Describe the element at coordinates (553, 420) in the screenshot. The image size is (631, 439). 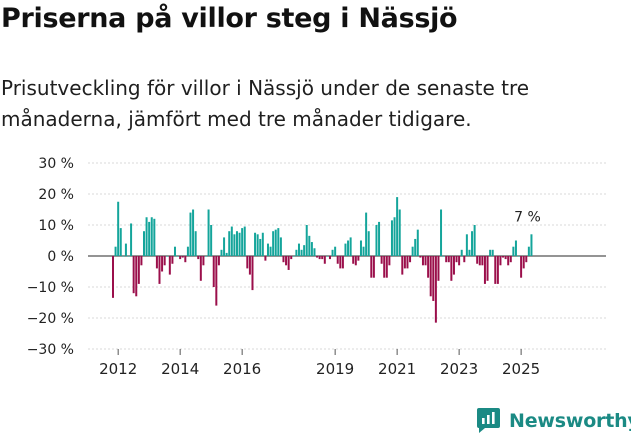
I see `brand-logo: Newsworthy` at that location.